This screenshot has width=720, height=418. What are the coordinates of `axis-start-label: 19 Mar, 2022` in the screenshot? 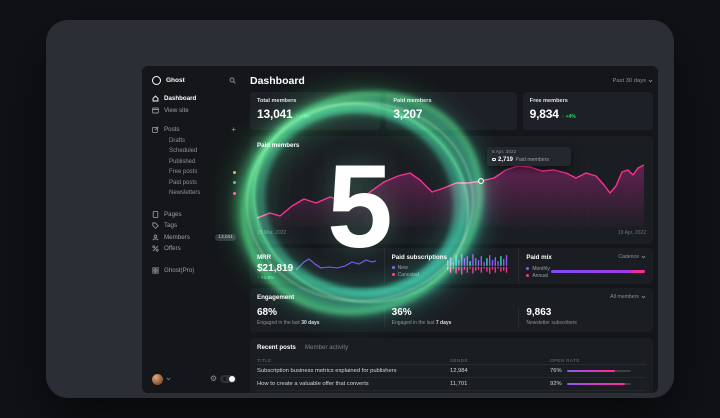 It's located at (272, 233).